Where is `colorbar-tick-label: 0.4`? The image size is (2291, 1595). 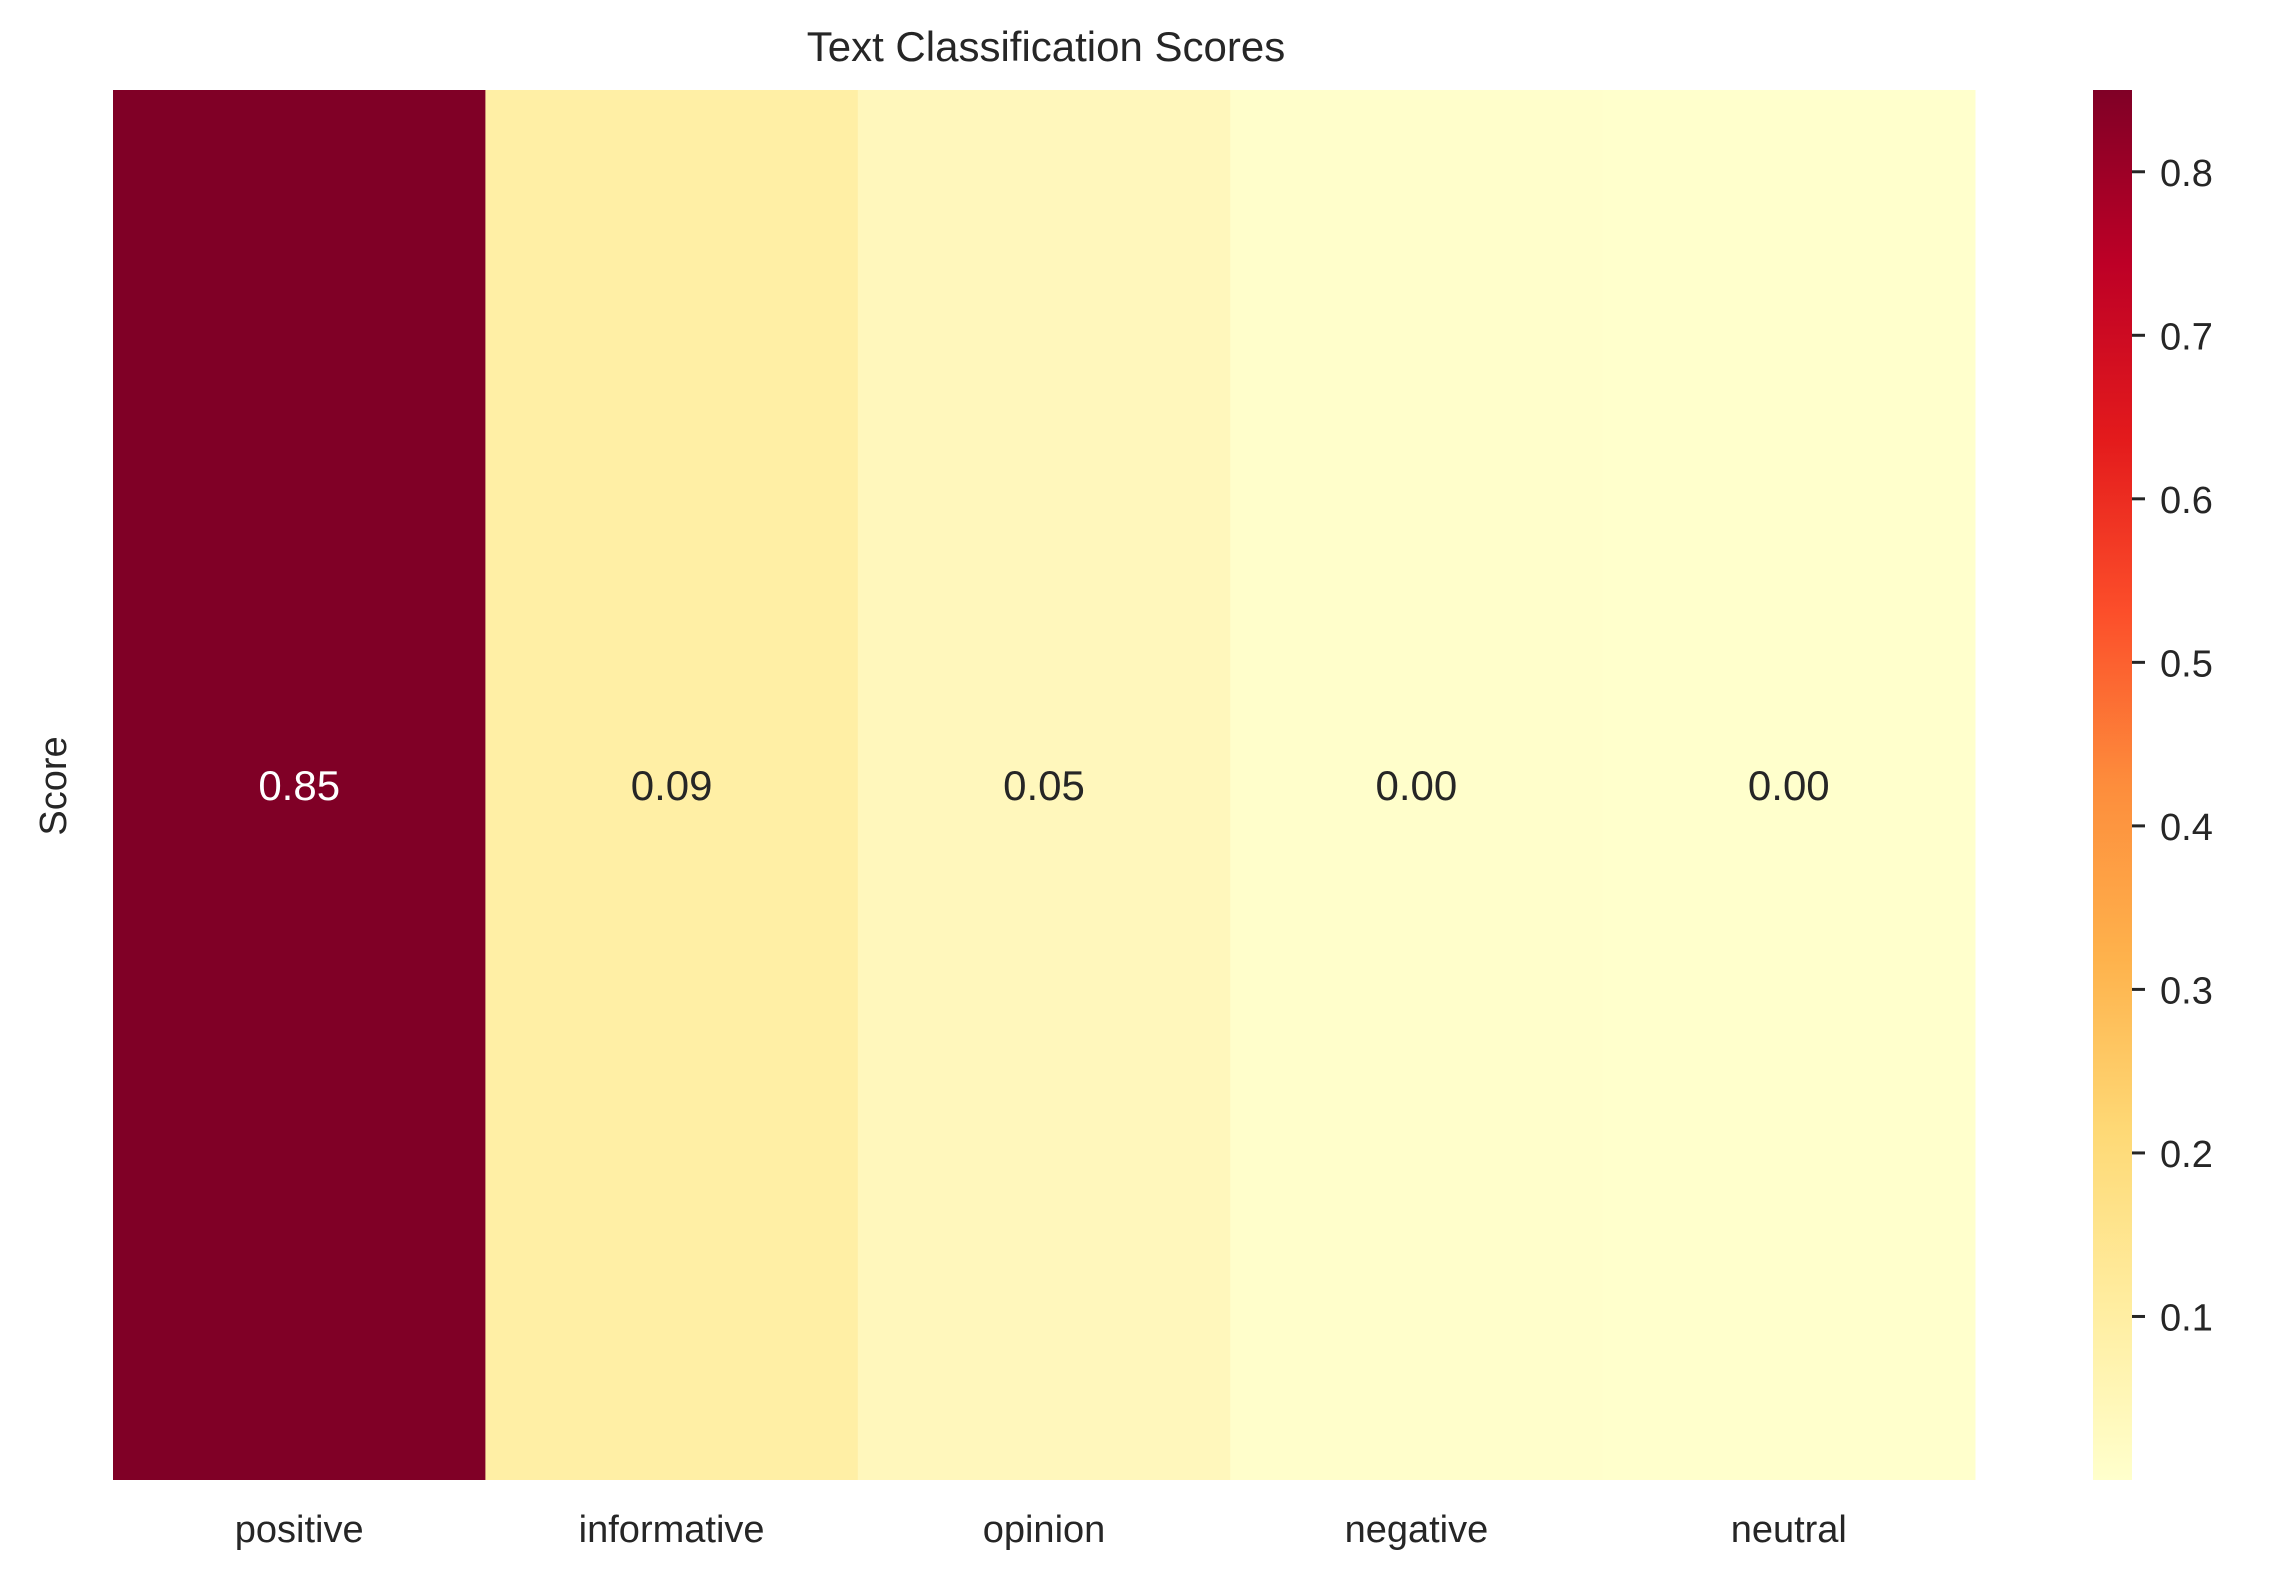
colorbar-tick-label: 0.4 is located at coordinates (2186, 828).